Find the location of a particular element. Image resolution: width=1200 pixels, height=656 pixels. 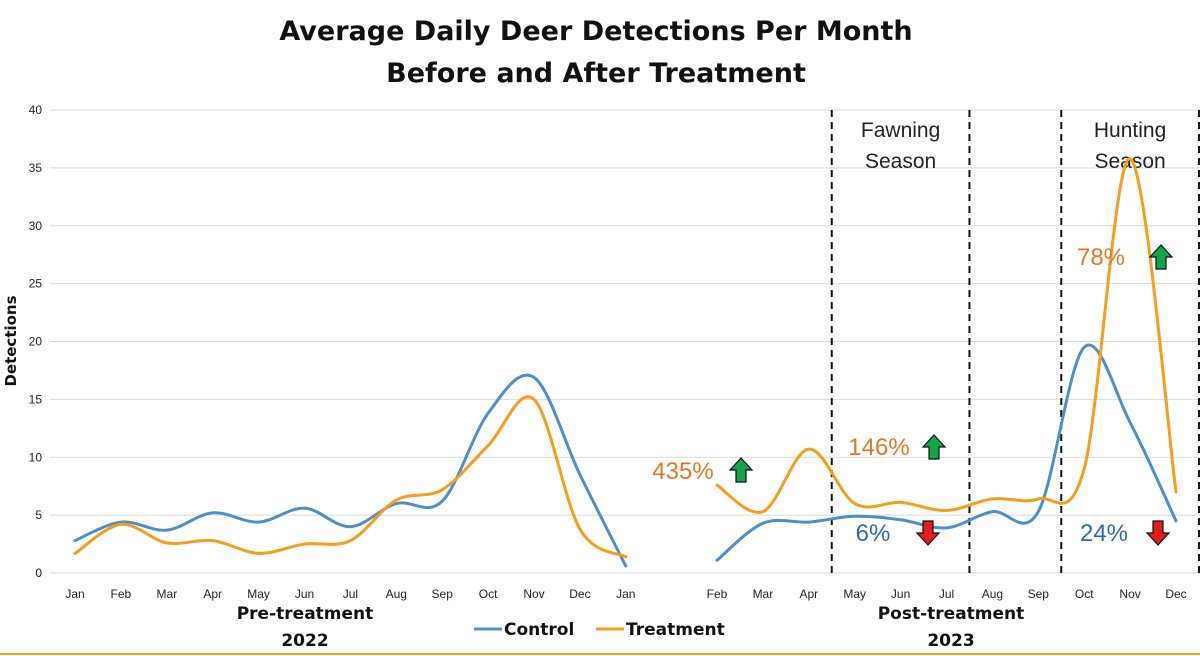

y-tick-label: 20 is located at coordinates (36, 342).